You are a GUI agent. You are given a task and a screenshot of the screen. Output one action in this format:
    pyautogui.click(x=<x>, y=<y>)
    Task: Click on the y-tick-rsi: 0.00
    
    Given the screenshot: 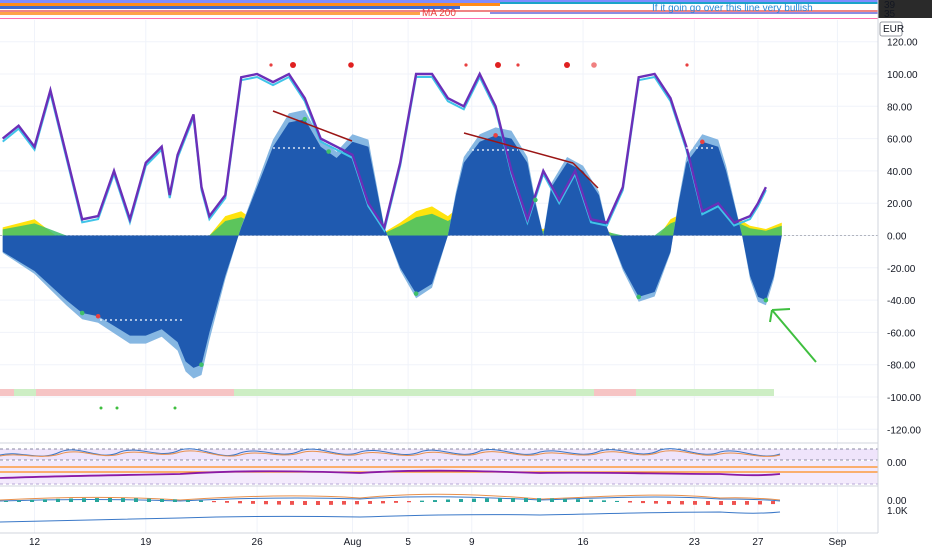 What is the action you would take?
    pyautogui.click(x=897, y=463)
    